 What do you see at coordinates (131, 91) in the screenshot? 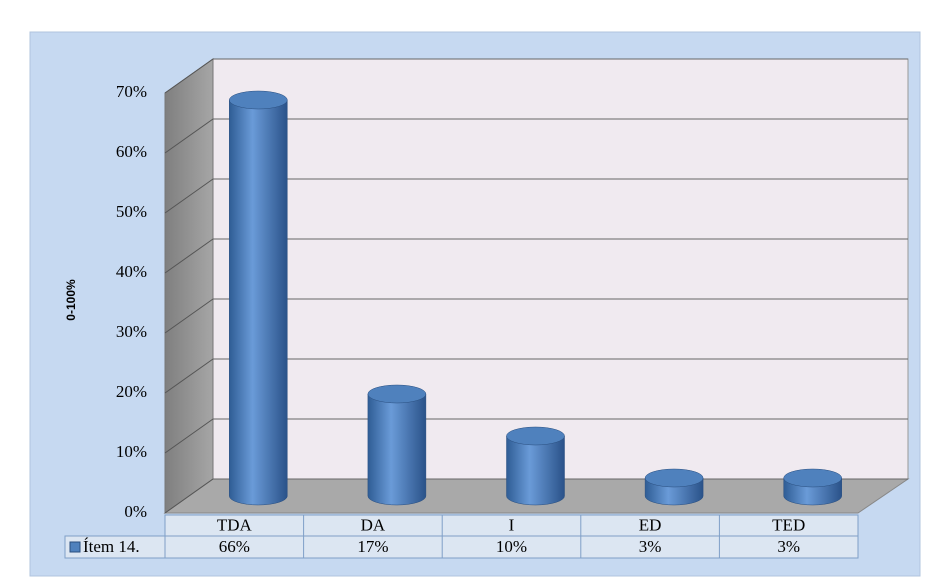
I see `y-tick-label: 70%` at bounding box center [131, 91].